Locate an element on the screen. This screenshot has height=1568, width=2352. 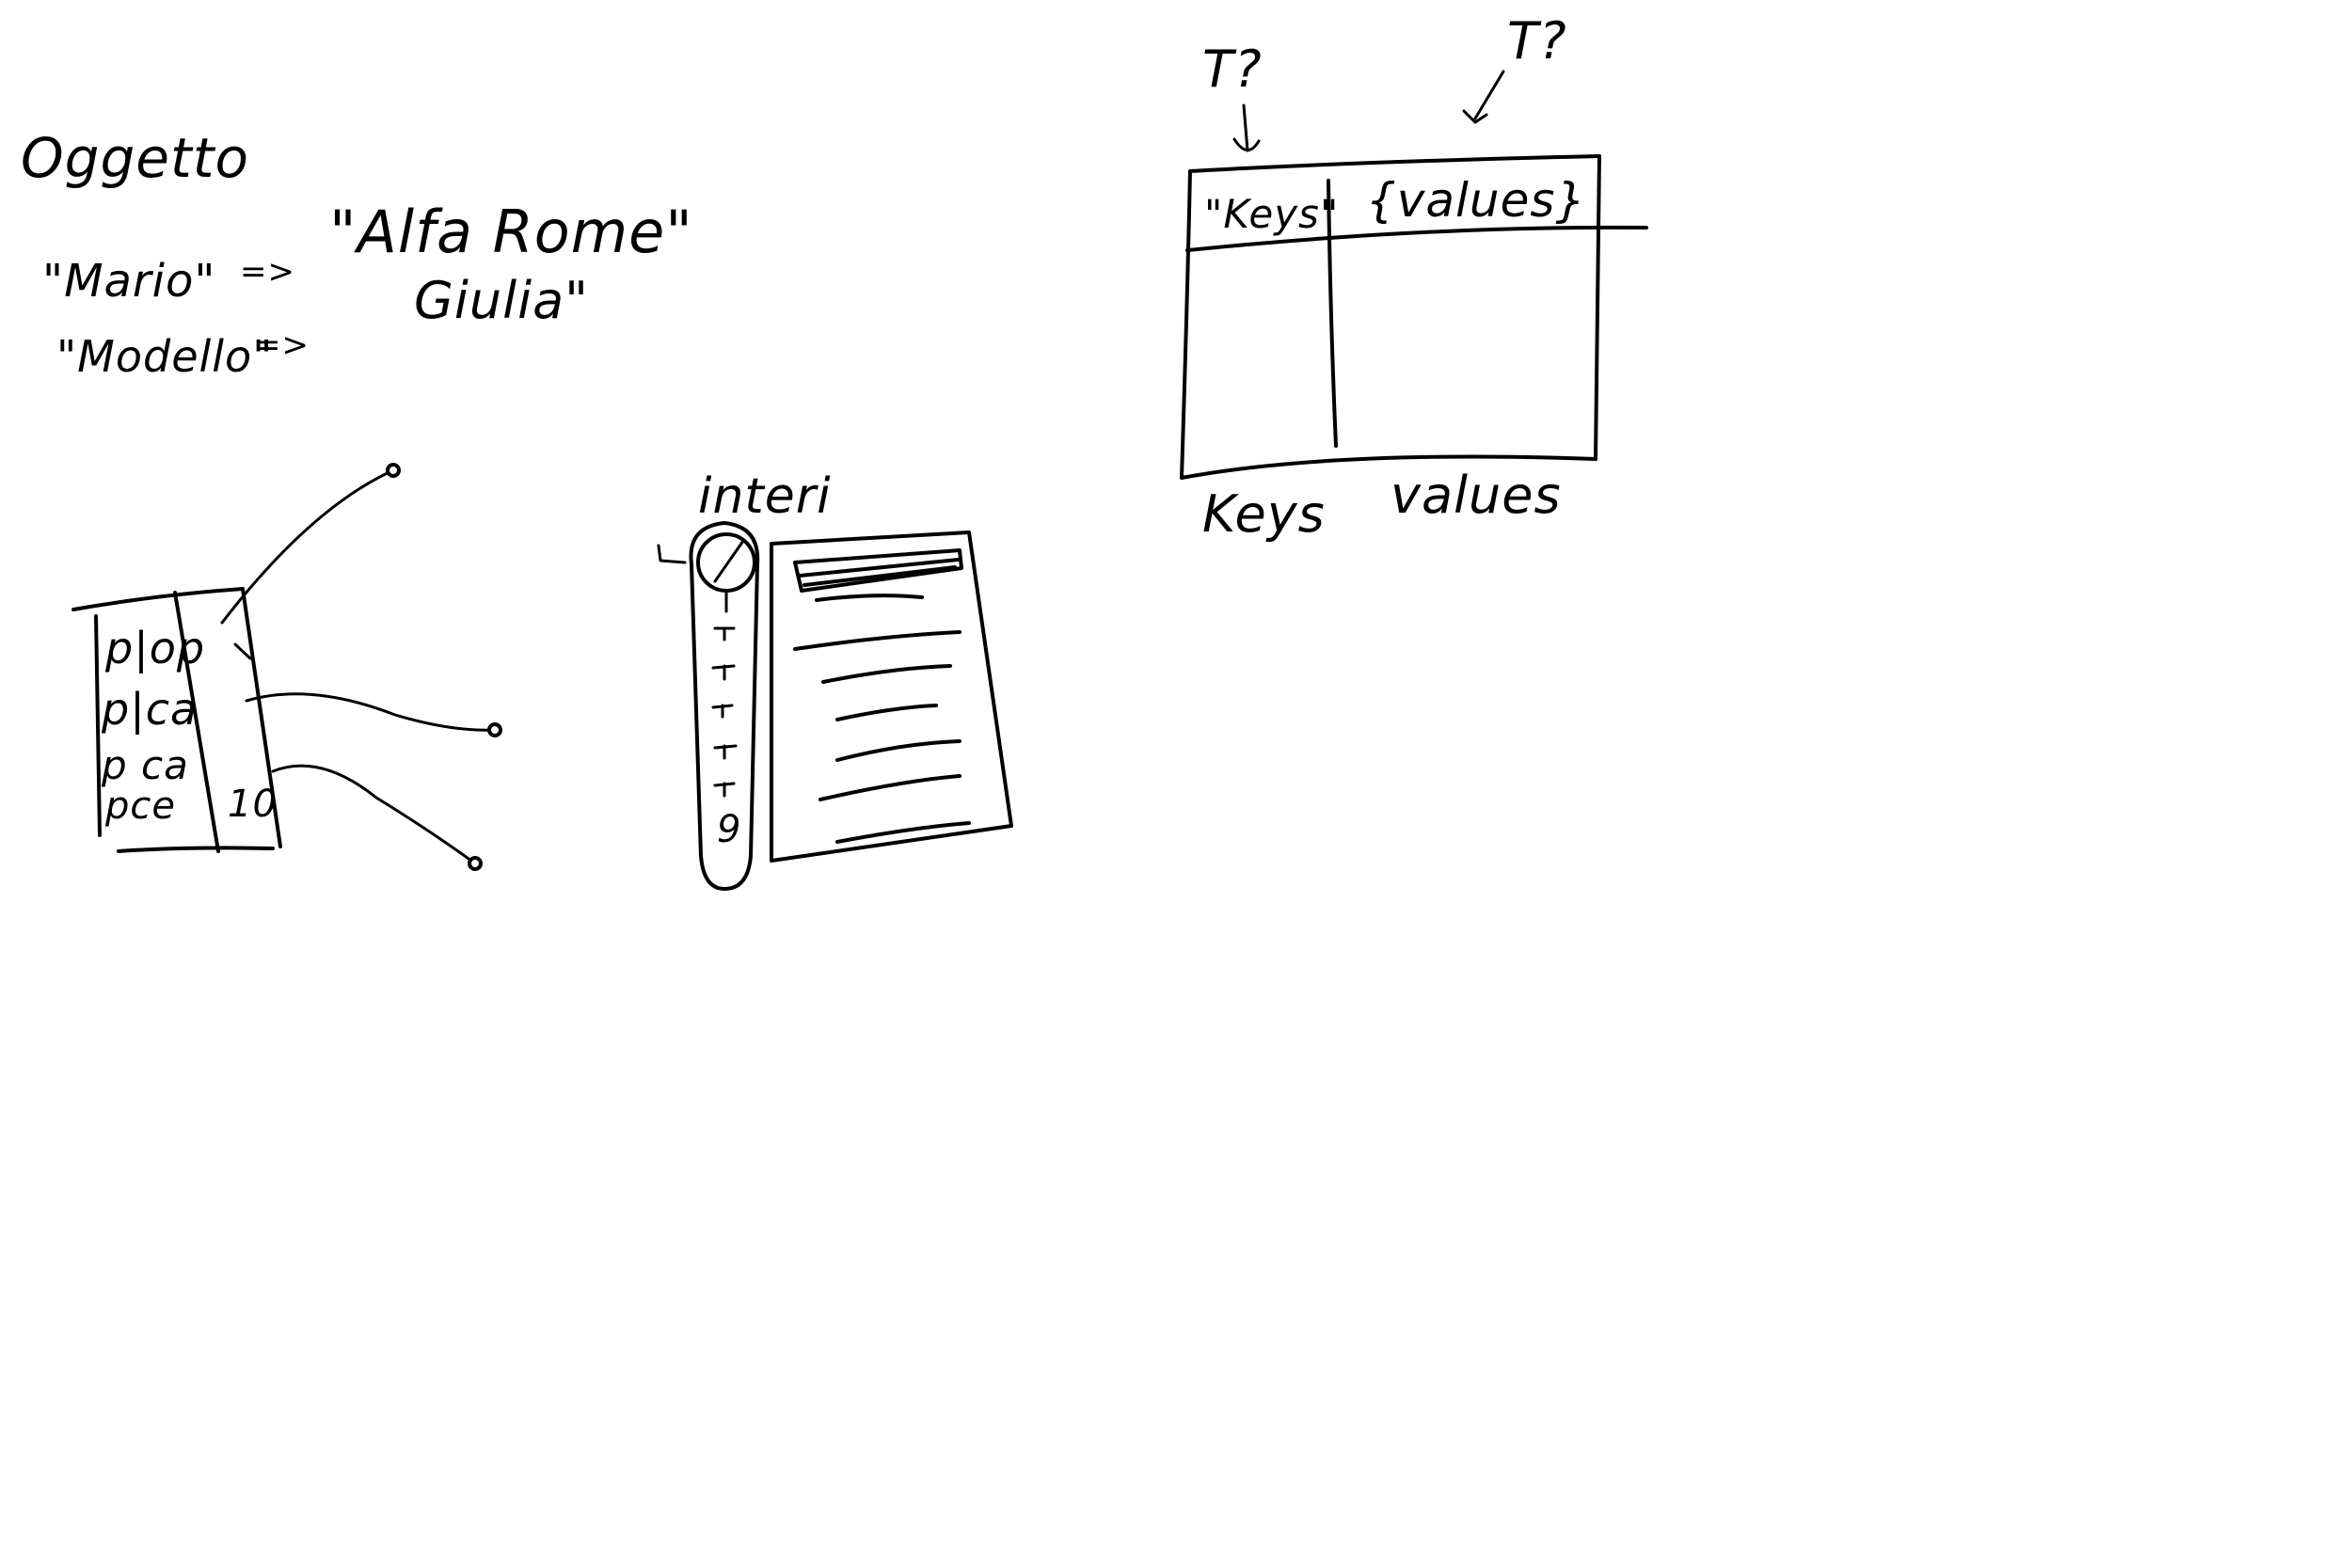
vector-document-header is located at coordinates (878, 570).